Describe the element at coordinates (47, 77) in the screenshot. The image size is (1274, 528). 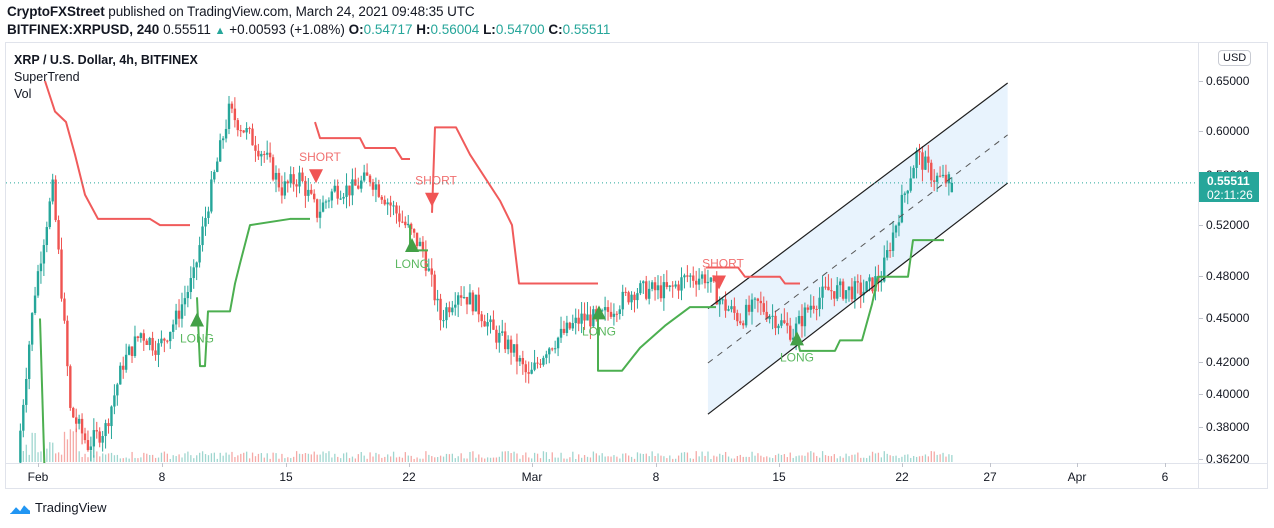
I see `legend-supertrend: SuperTrend` at that location.